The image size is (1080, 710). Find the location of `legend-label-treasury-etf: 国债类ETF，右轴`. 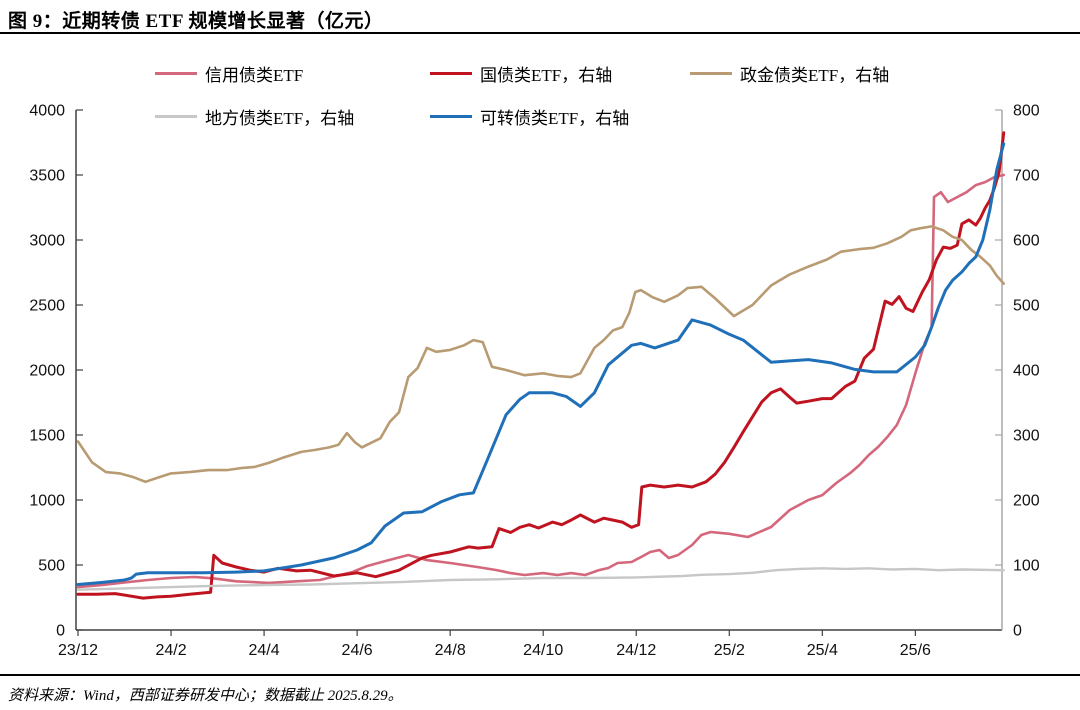

legend-label-treasury-etf: 国债类ETF，右轴 is located at coordinates (546, 75).